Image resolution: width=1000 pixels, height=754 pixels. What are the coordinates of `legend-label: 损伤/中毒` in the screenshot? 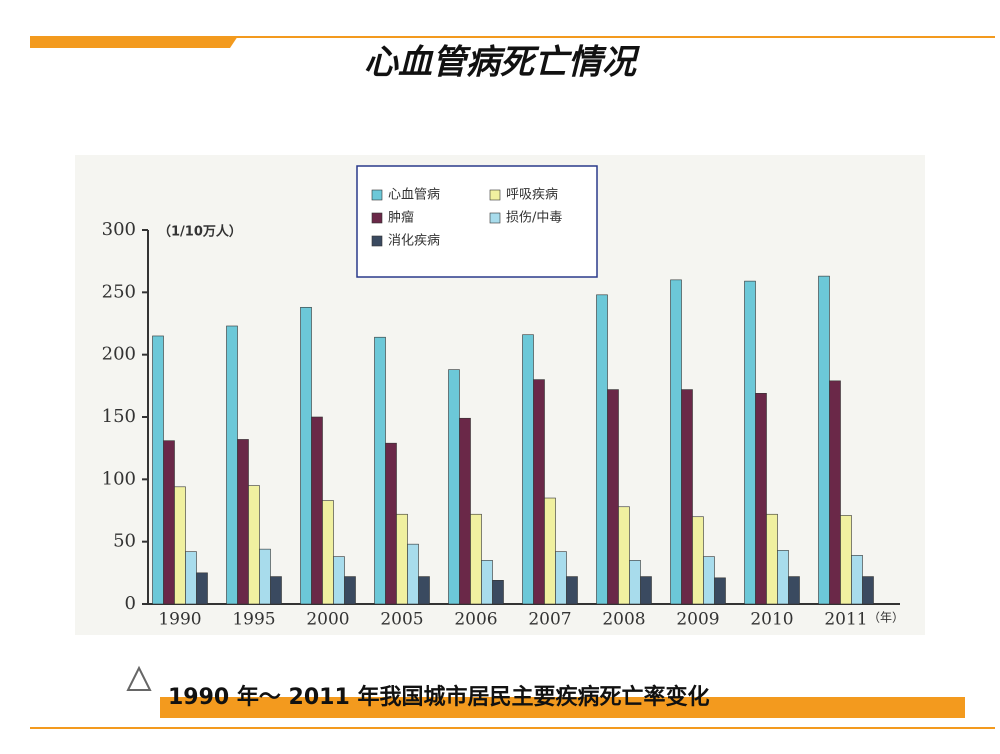 It's located at (534, 218).